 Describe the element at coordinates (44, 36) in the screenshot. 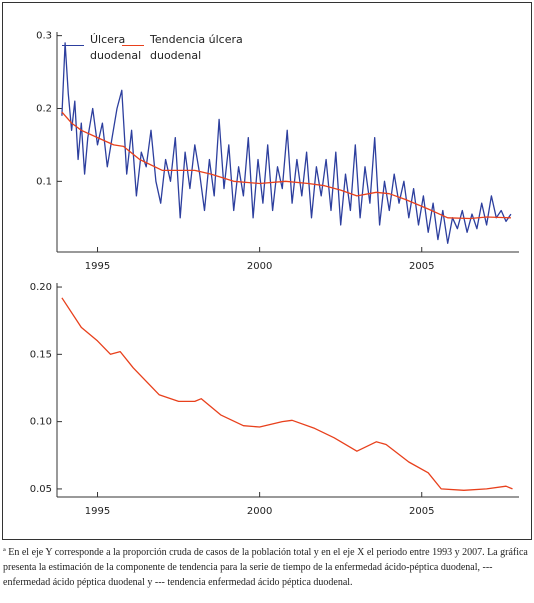

I see `y-tick-label: 0.3` at that location.